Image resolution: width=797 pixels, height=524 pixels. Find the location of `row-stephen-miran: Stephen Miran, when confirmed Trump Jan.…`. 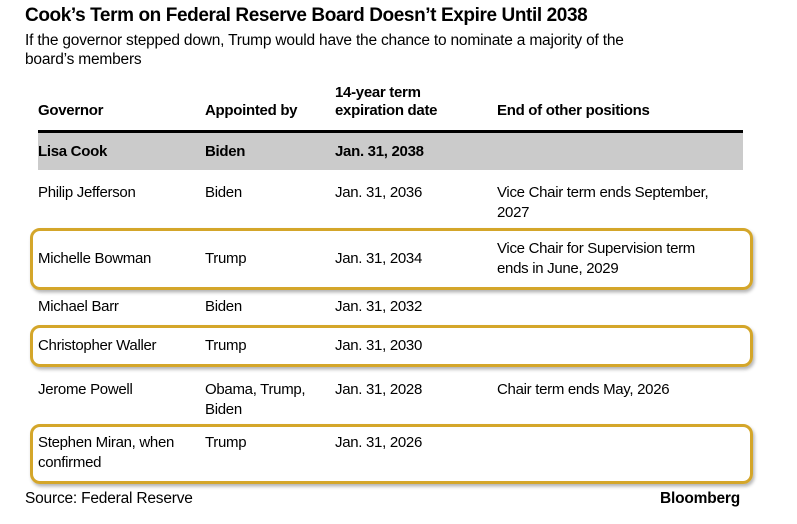

row-stephen-miran: Stephen Miran, when confirmed Trump Jan.… is located at coordinates (391, 450).